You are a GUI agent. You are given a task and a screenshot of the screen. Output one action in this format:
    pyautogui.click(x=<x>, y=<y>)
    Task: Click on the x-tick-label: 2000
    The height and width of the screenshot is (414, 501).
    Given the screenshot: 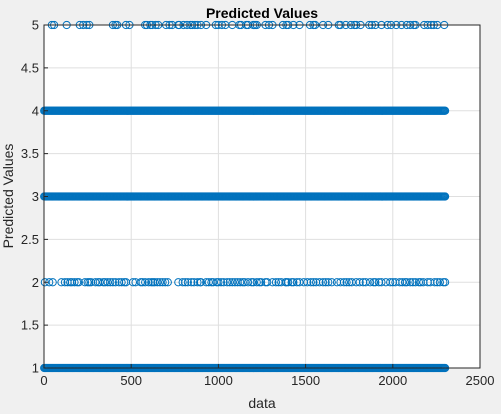 What is the action you would take?
    pyautogui.click(x=392, y=380)
    